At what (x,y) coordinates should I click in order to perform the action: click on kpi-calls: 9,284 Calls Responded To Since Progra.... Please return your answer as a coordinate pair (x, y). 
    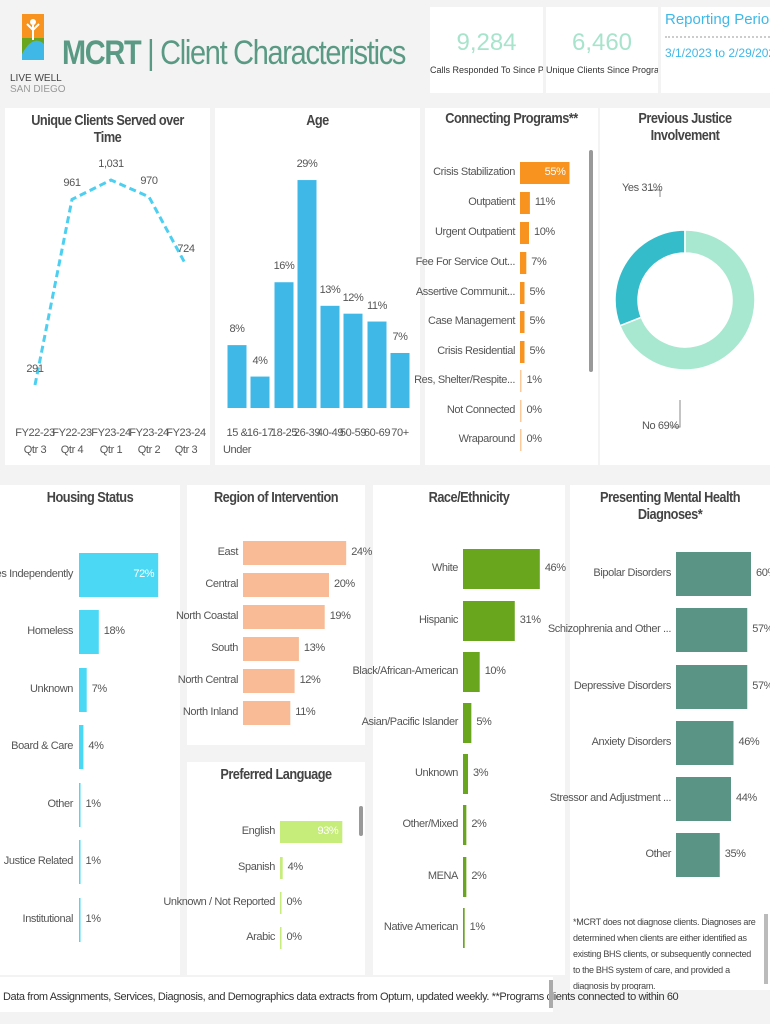
    Looking at the image, I should click on (486, 50).